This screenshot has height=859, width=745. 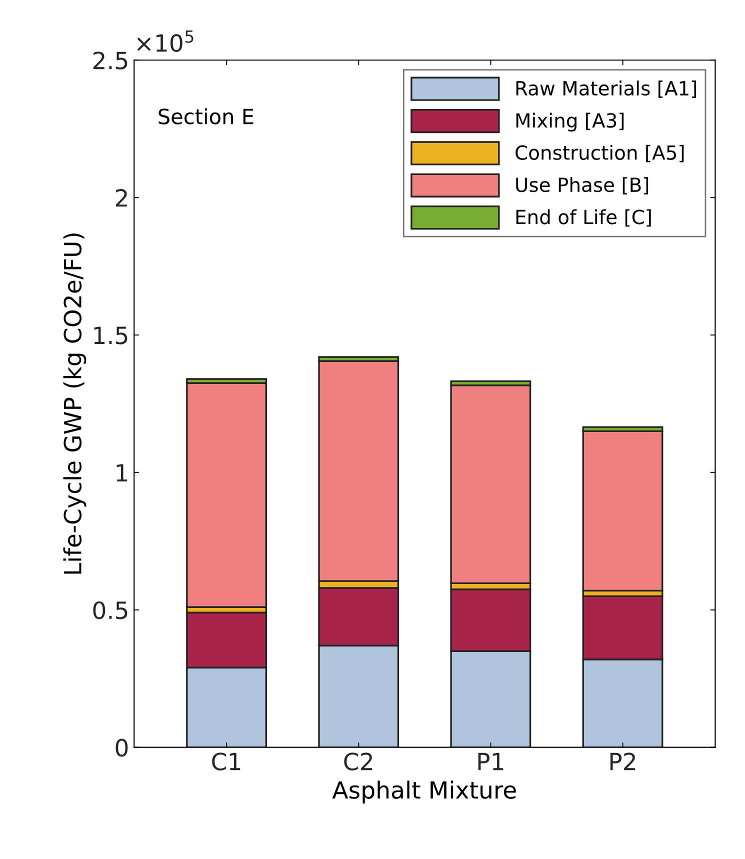 I want to click on y-tick-label: 2, so click(x=121, y=198).